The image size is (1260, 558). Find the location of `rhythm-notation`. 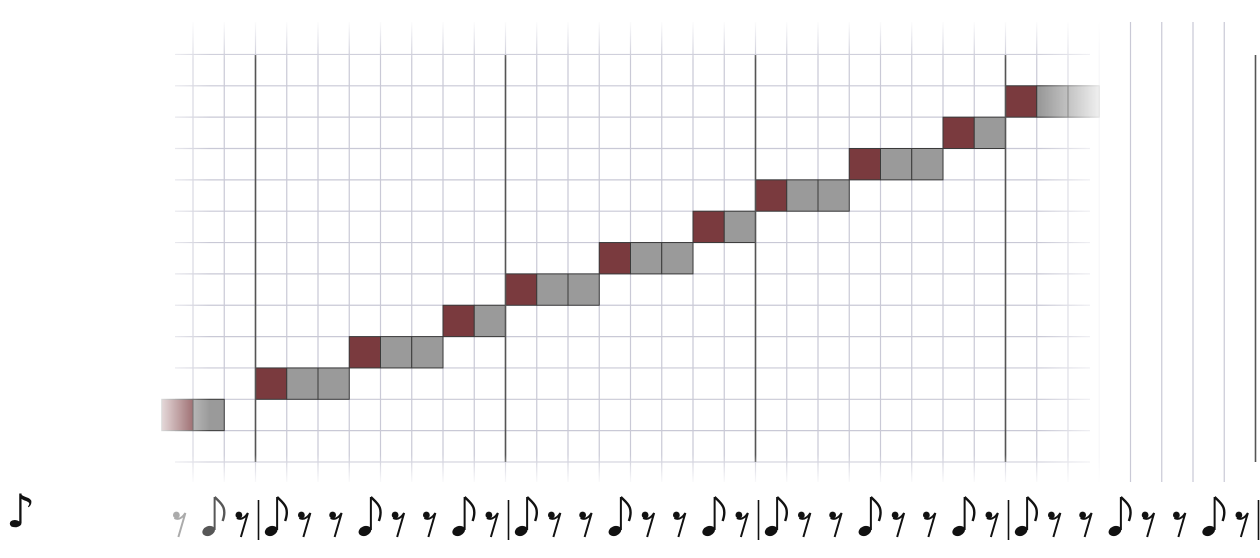

rhythm-notation is located at coordinates (716, 518).